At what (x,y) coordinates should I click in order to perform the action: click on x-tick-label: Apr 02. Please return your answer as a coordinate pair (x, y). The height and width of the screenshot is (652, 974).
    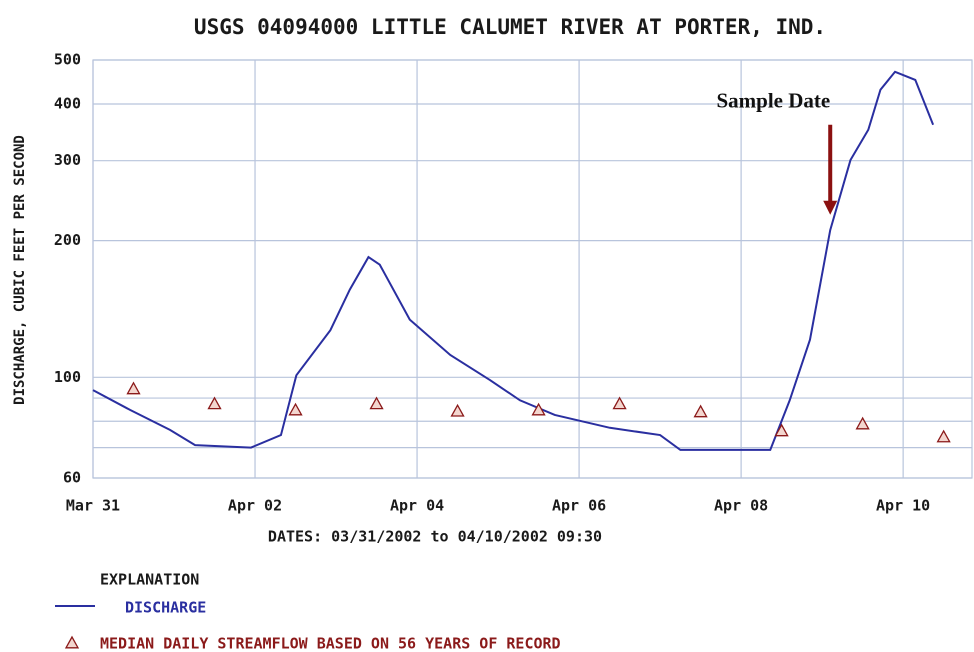
    Looking at the image, I should click on (255, 506).